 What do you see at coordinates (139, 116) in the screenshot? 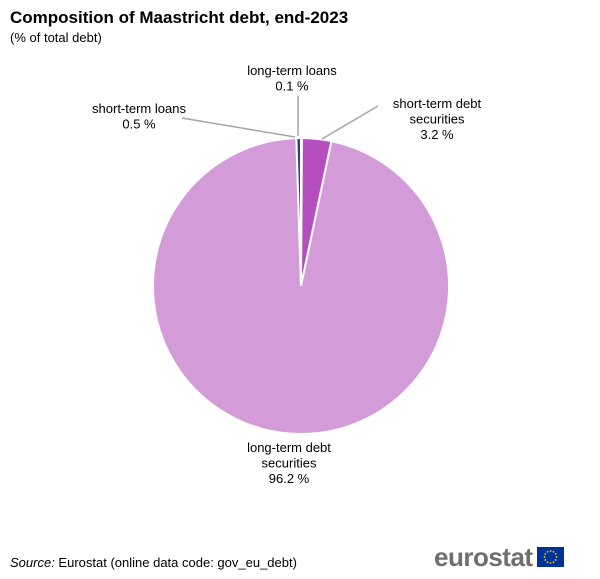
I see `pie-label-short-term-loans: short-term loans 0.5 %` at bounding box center [139, 116].